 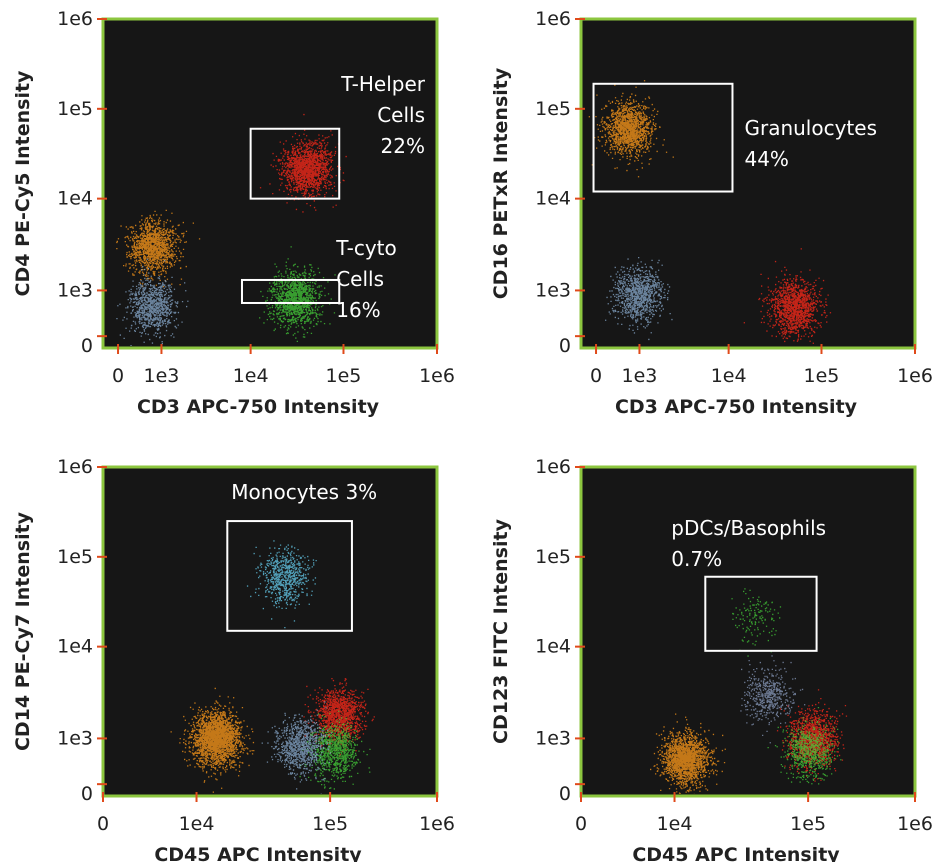 What do you see at coordinates (696, 559) in the screenshot?
I see `gate-label-line: 0.7%` at bounding box center [696, 559].